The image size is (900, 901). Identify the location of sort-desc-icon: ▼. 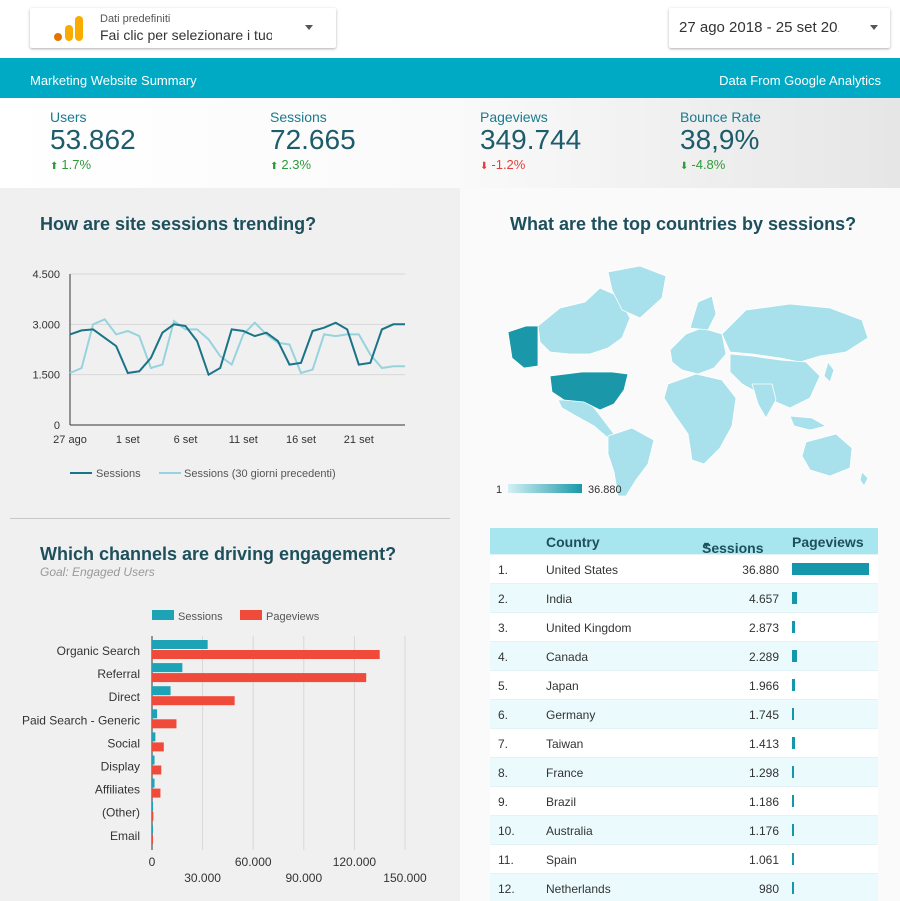
(706, 545).